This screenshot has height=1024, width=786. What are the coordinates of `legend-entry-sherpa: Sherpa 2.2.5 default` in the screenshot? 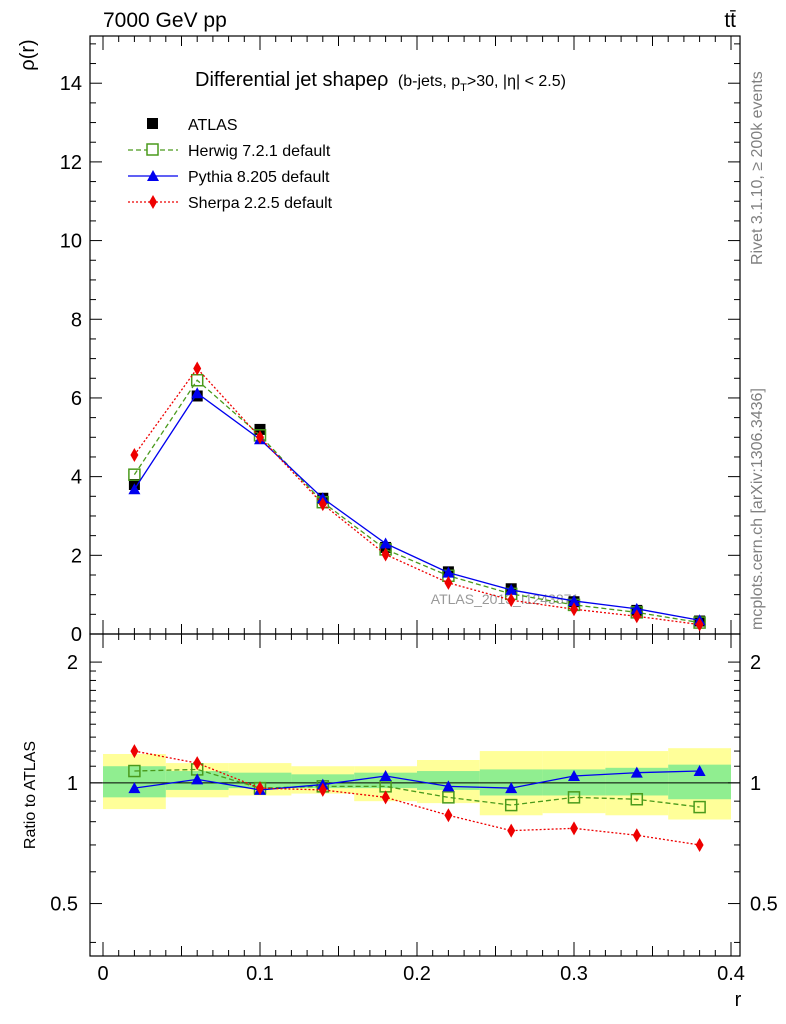 It's located at (230, 203).